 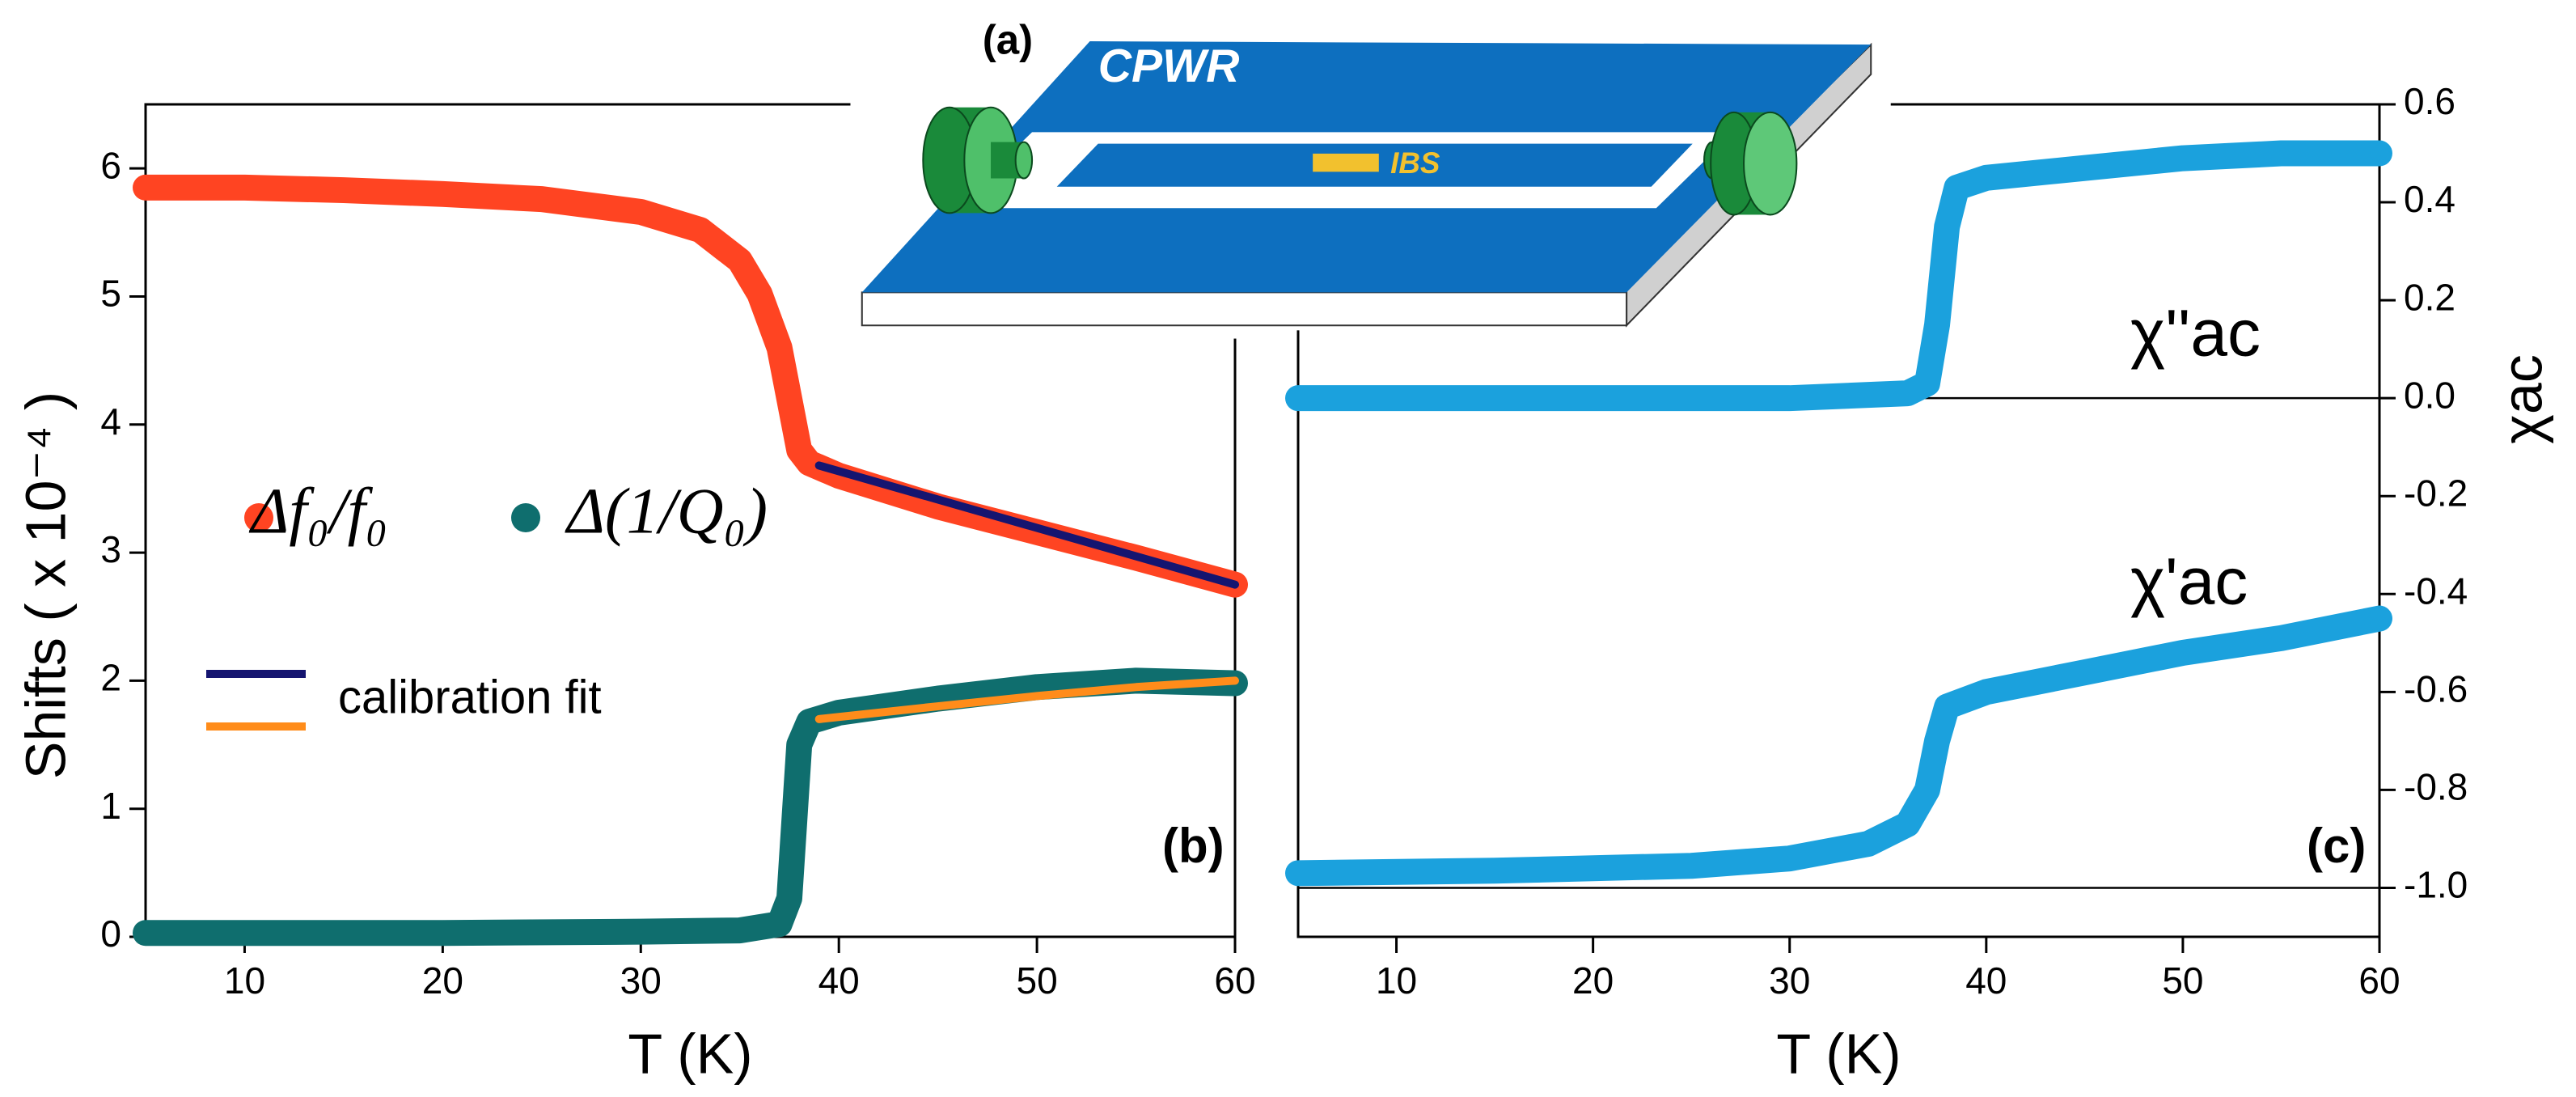 I want to click on connector, so click(x=1771, y=163).